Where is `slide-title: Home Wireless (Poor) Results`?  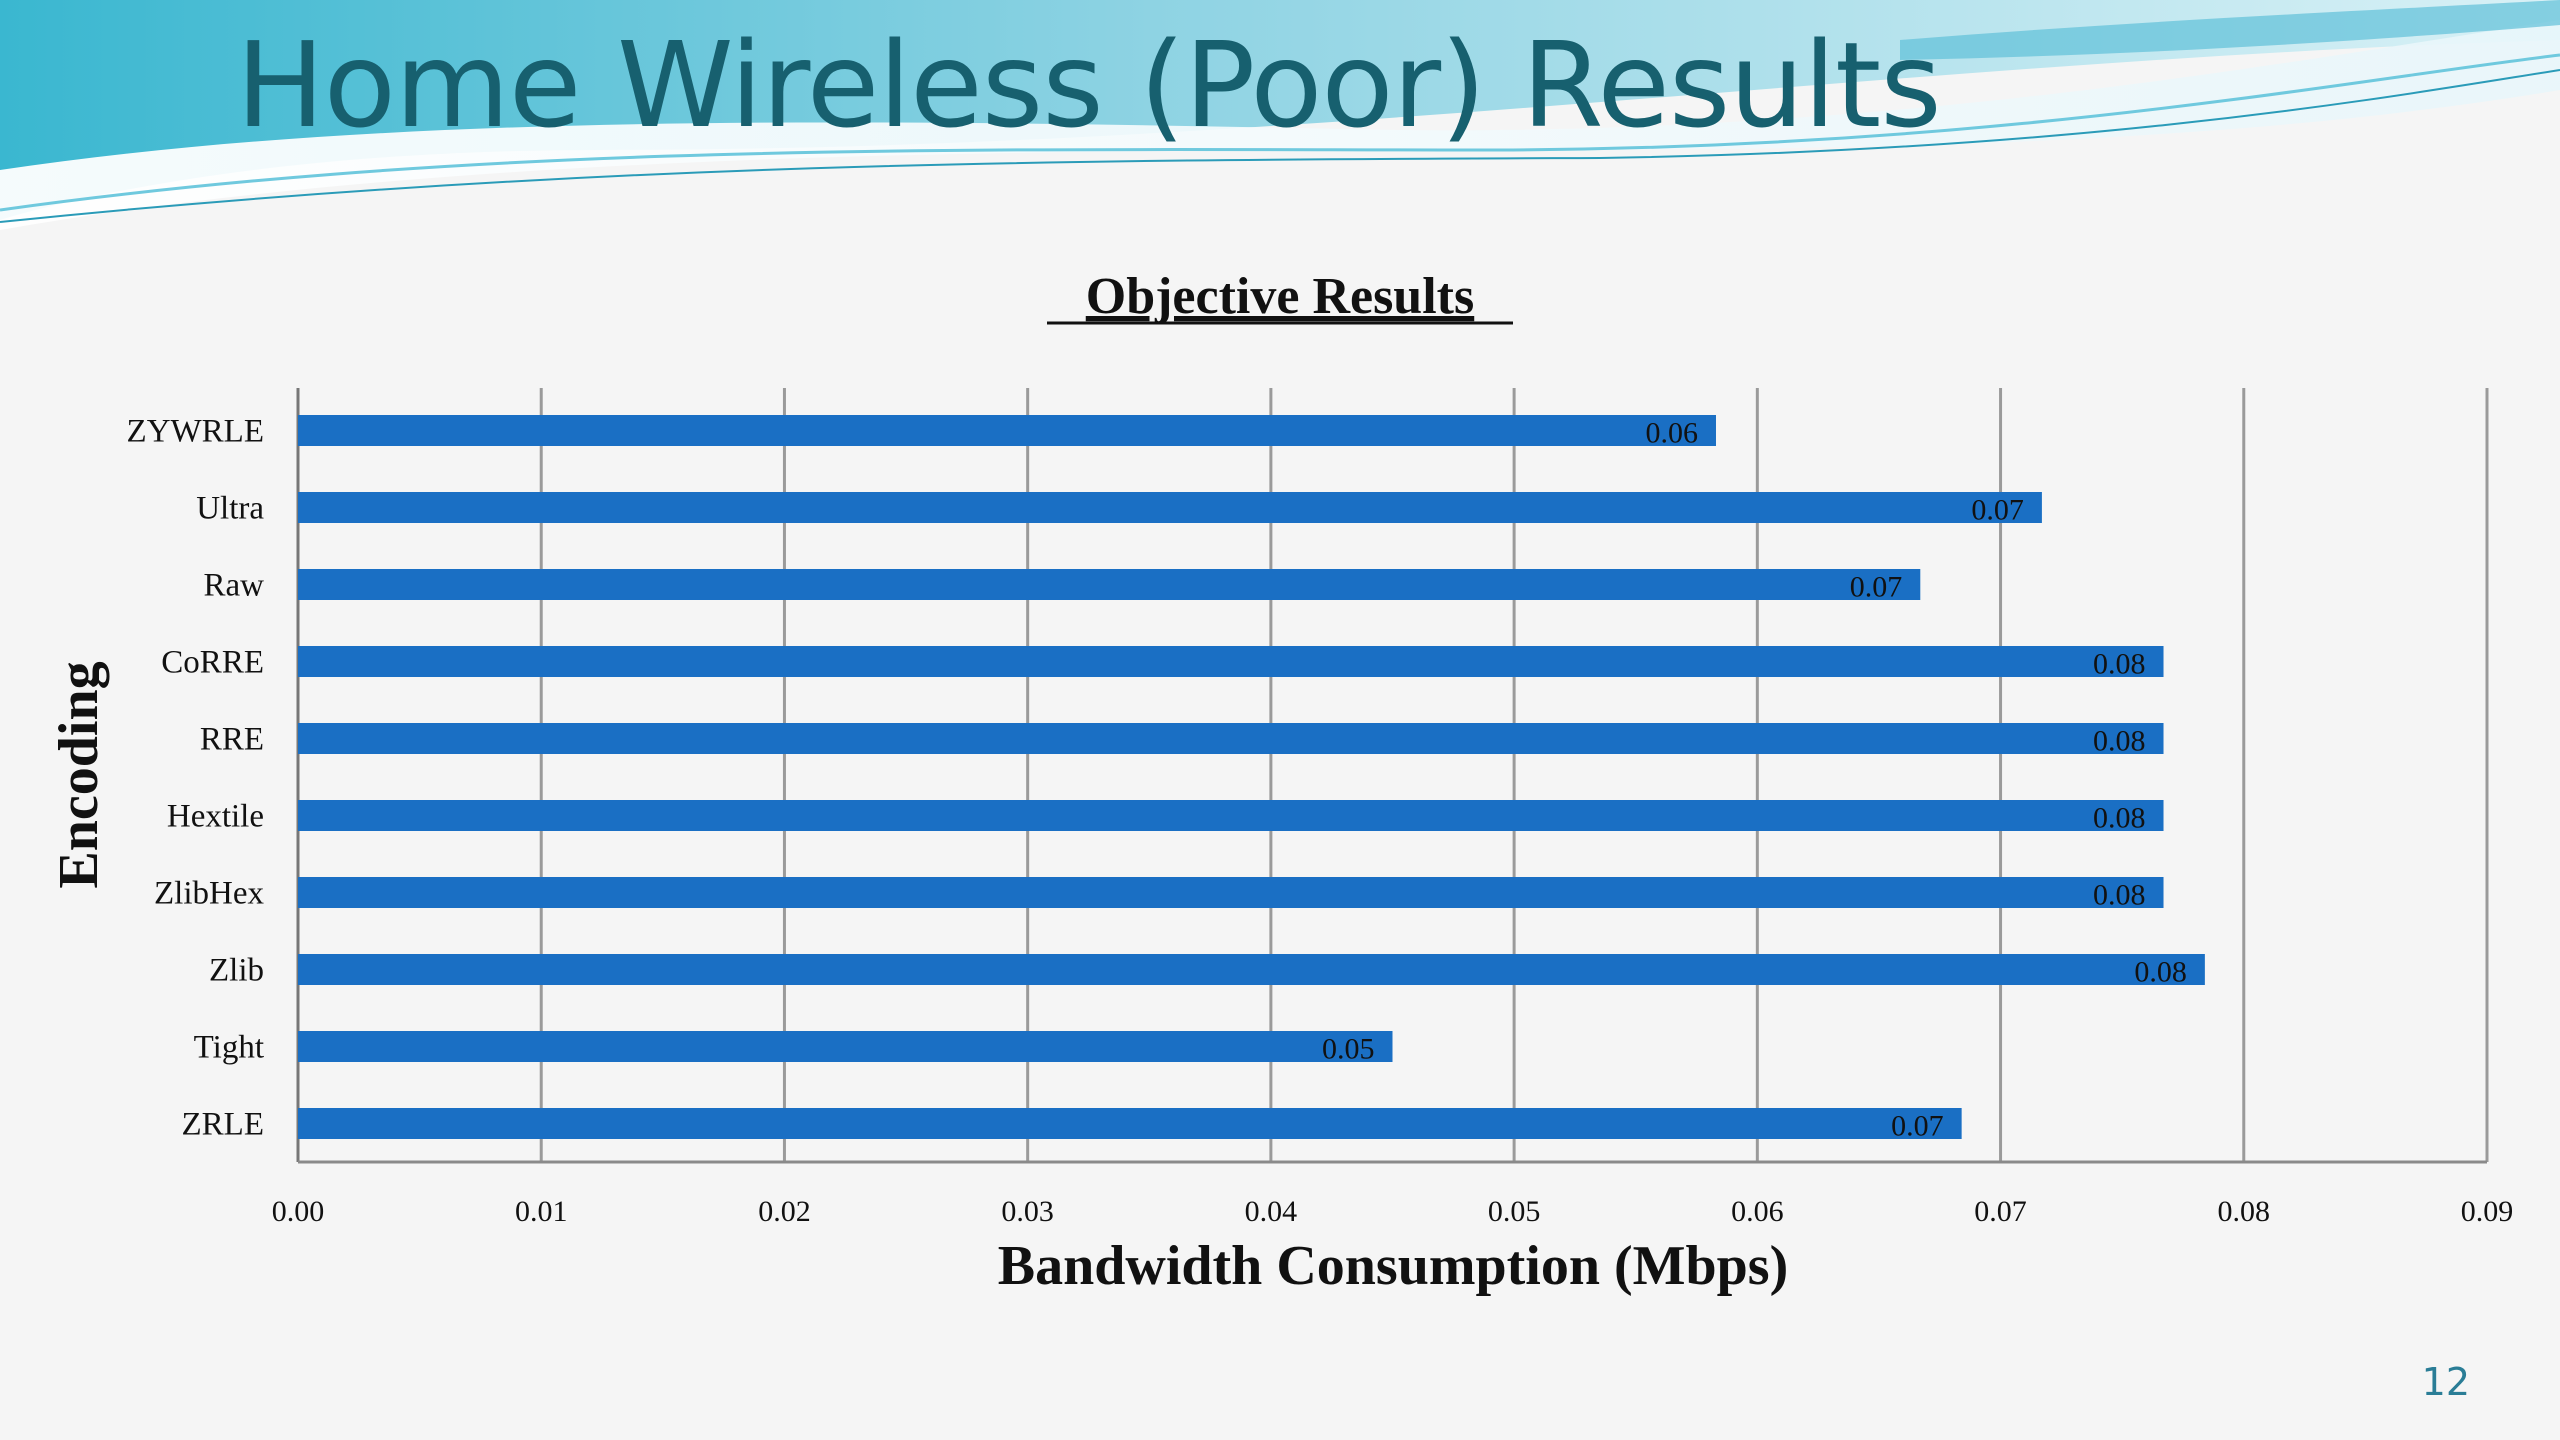 slide-title: Home Wireless (Poor) Results is located at coordinates (1089, 85).